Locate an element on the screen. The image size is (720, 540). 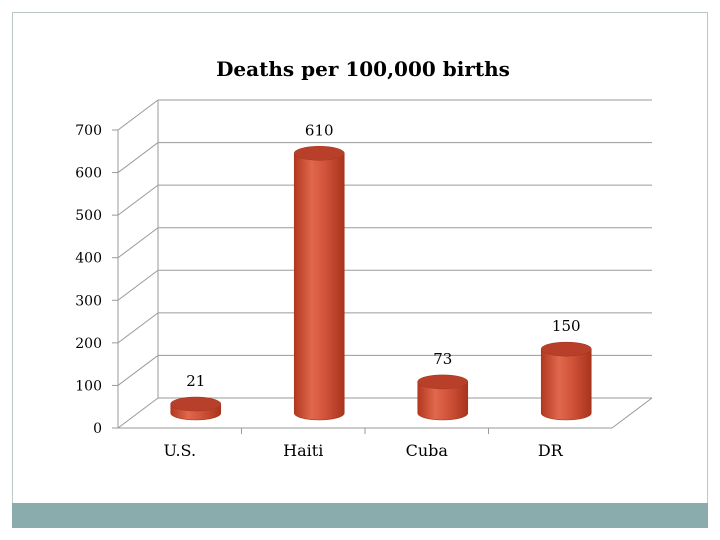
y-tick-label: 100 is located at coordinates (88, 386).